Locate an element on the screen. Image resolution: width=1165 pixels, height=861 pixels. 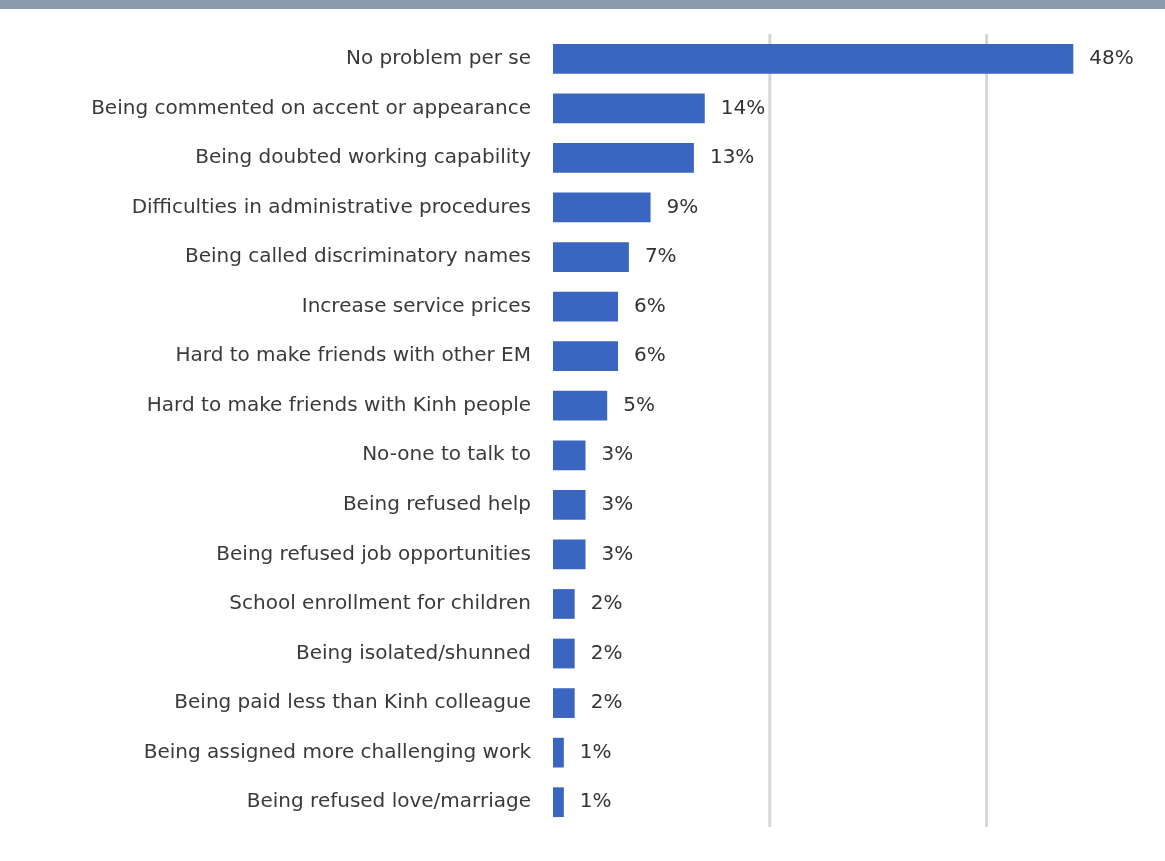
y-tick-label: Being isolated/shunned is located at coordinates (413, 651).